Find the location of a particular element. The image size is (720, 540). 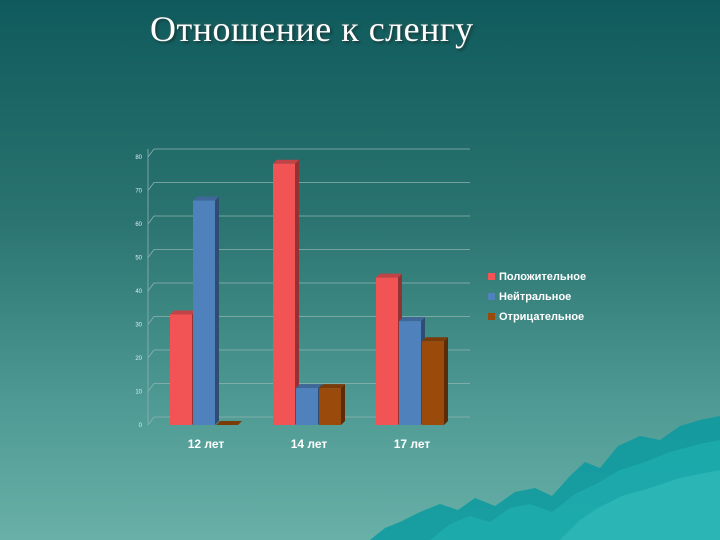

y-tick-label: 50 is located at coordinates (138, 259).